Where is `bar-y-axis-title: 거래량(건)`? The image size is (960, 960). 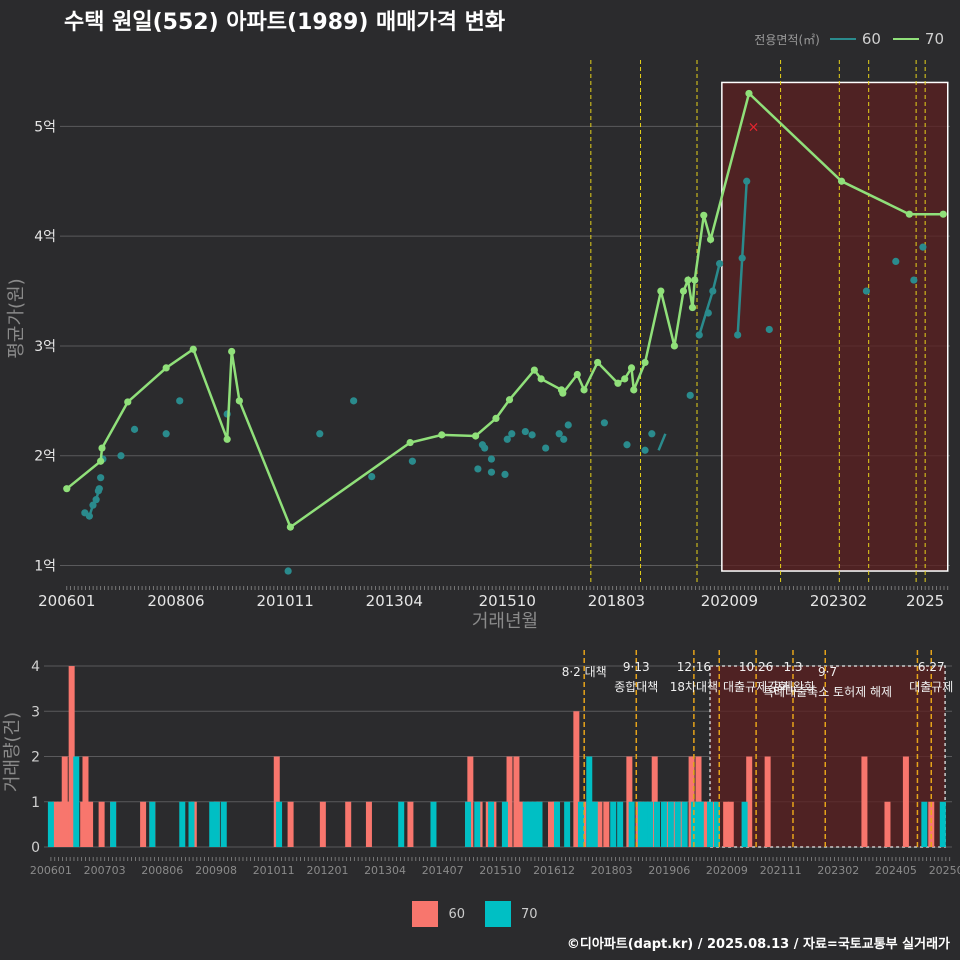 bar-y-axis-title: 거래량(건) is located at coordinates (12, 752).